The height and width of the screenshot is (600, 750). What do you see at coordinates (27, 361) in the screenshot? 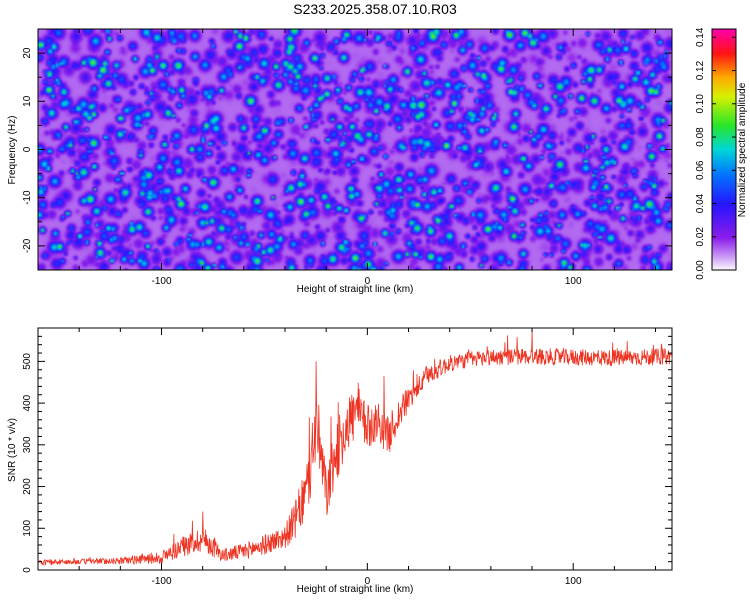
I see `bottom-y-tick-label: 500` at bounding box center [27, 361].